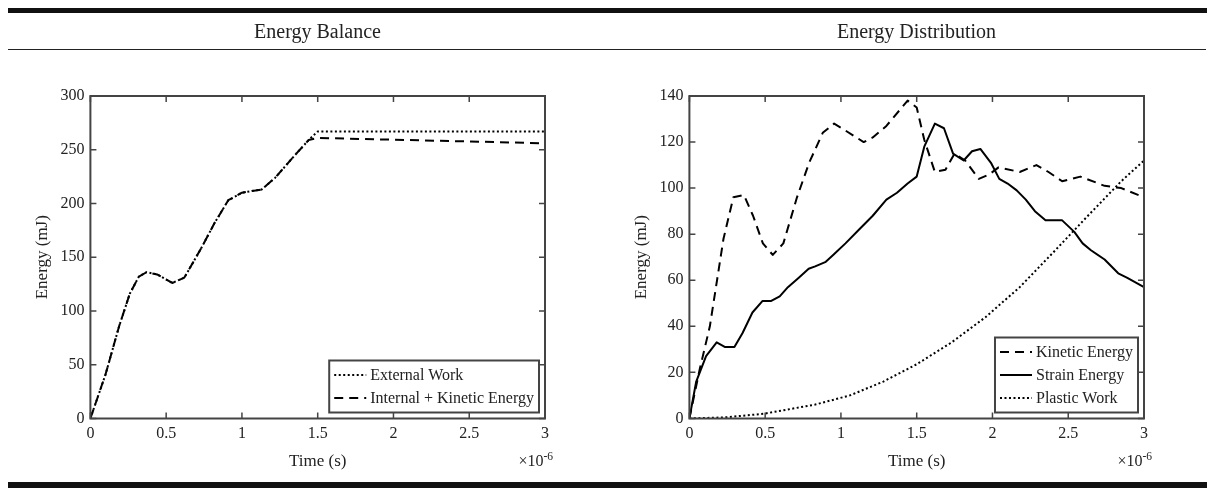  I want to click on chart-title: Energy Distribution, so click(916, 31).